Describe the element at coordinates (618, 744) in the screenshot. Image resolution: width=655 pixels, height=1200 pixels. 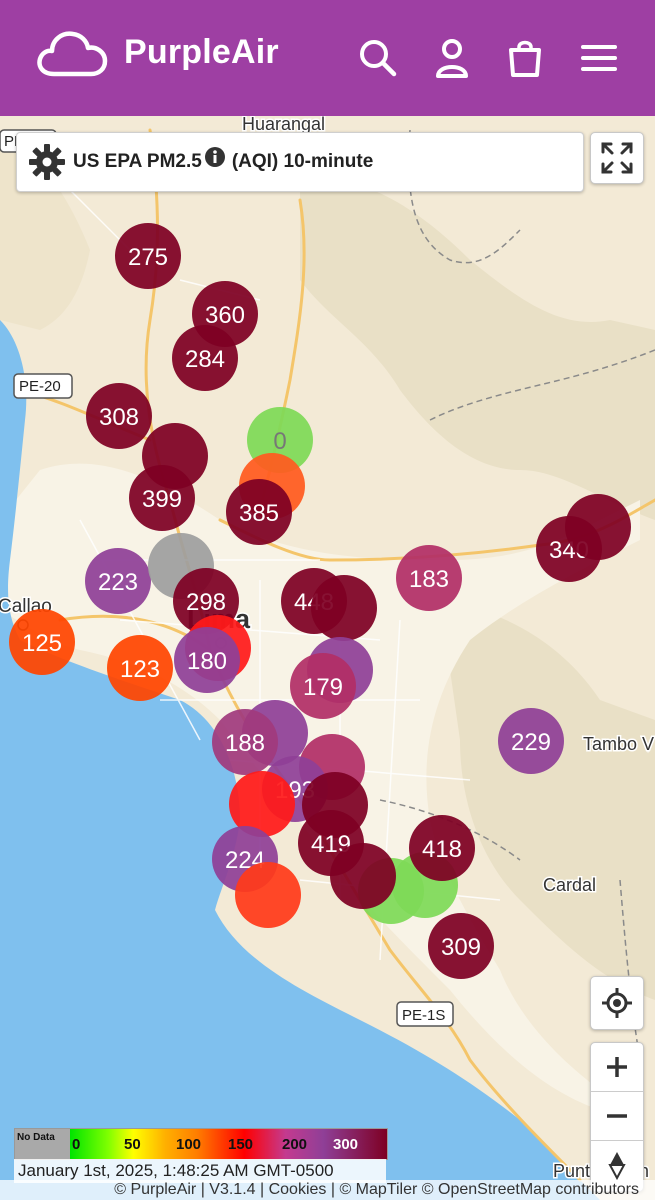
I see `place-label: Tambo V` at that location.